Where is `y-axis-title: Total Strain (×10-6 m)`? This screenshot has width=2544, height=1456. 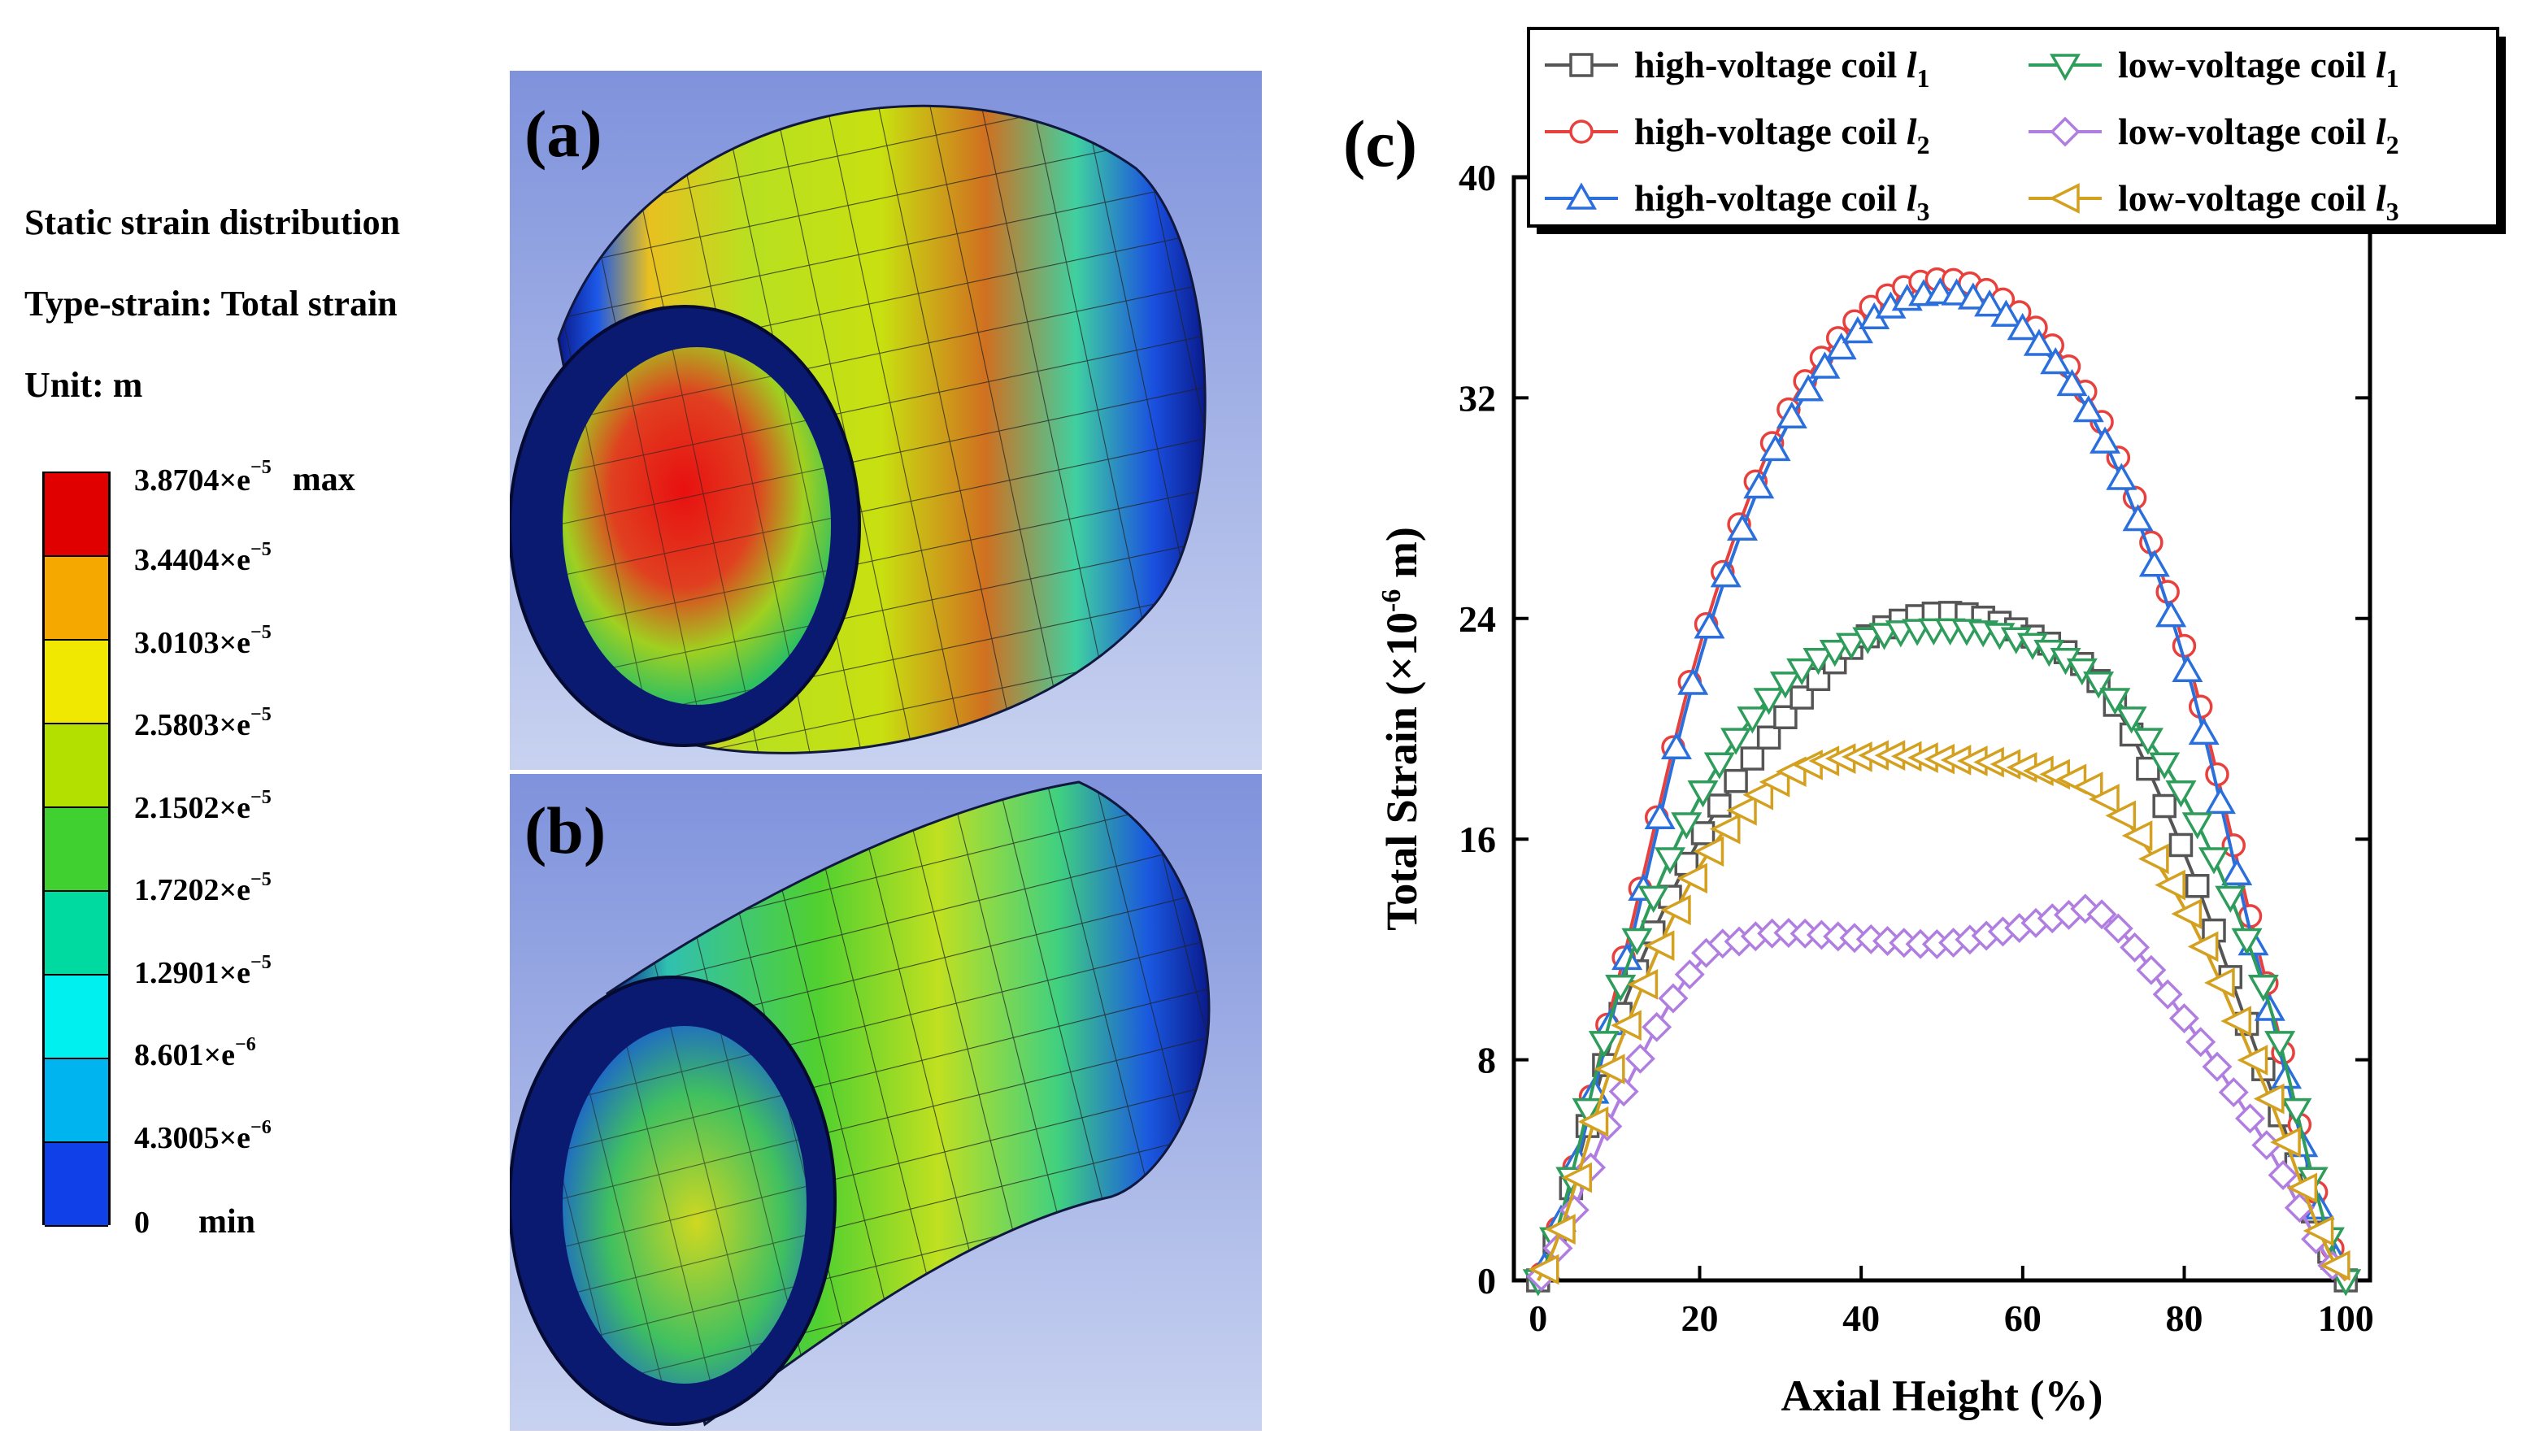
y-axis-title: Total Strain (×10-6 m) is located at coordinates (1401, 729).